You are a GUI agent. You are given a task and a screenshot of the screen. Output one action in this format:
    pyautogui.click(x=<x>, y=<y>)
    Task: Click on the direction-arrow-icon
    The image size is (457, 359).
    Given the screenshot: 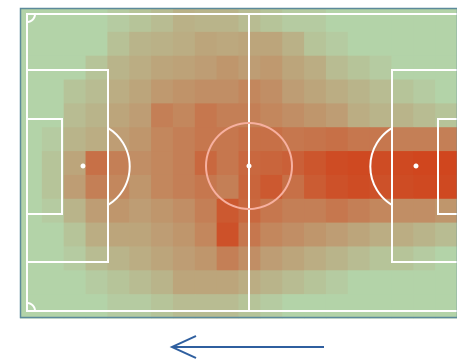 What is the action you would take?
    pyautogui.click(x=248, y=347)
    